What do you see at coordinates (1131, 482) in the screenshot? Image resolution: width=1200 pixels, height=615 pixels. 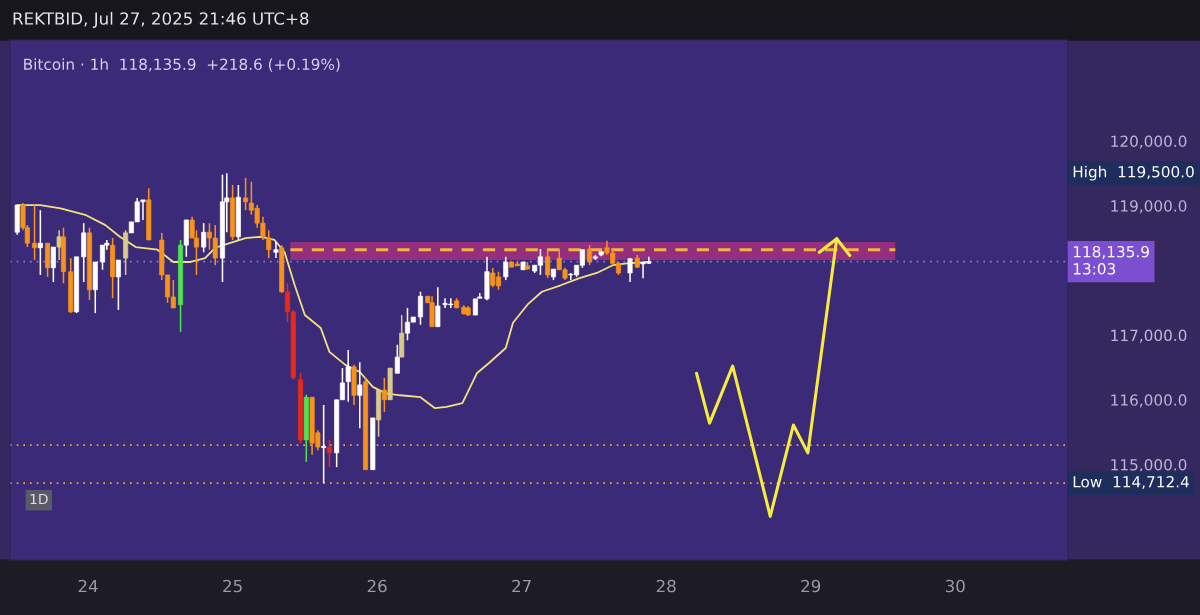 I see `ref-line-label: Low 114,712.4` at bounding box center [1131, 482].